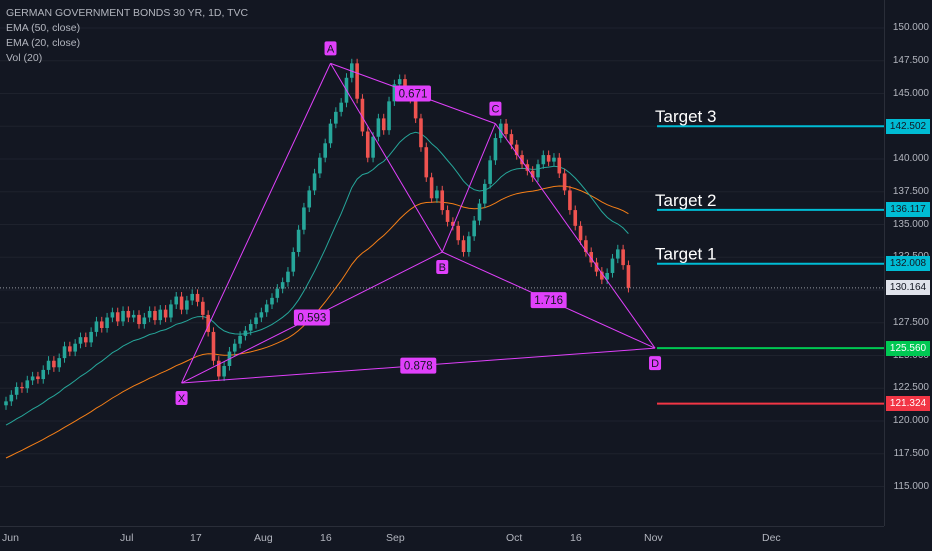 Image resolution: width=932 pixels, height=551 pixels. Describe the element at coordinates (43, 43) in the screenshot. I see `ema20-legend: EMA (20, close)` at that location.